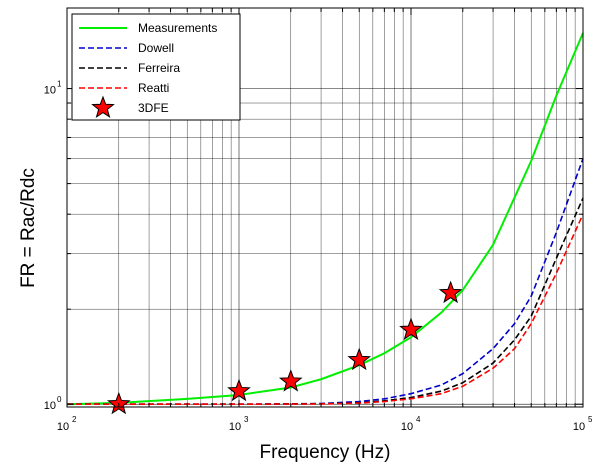 This screenshot has width=592, height=468. I want to click on x-tick-label: 10², so click(67, 424).